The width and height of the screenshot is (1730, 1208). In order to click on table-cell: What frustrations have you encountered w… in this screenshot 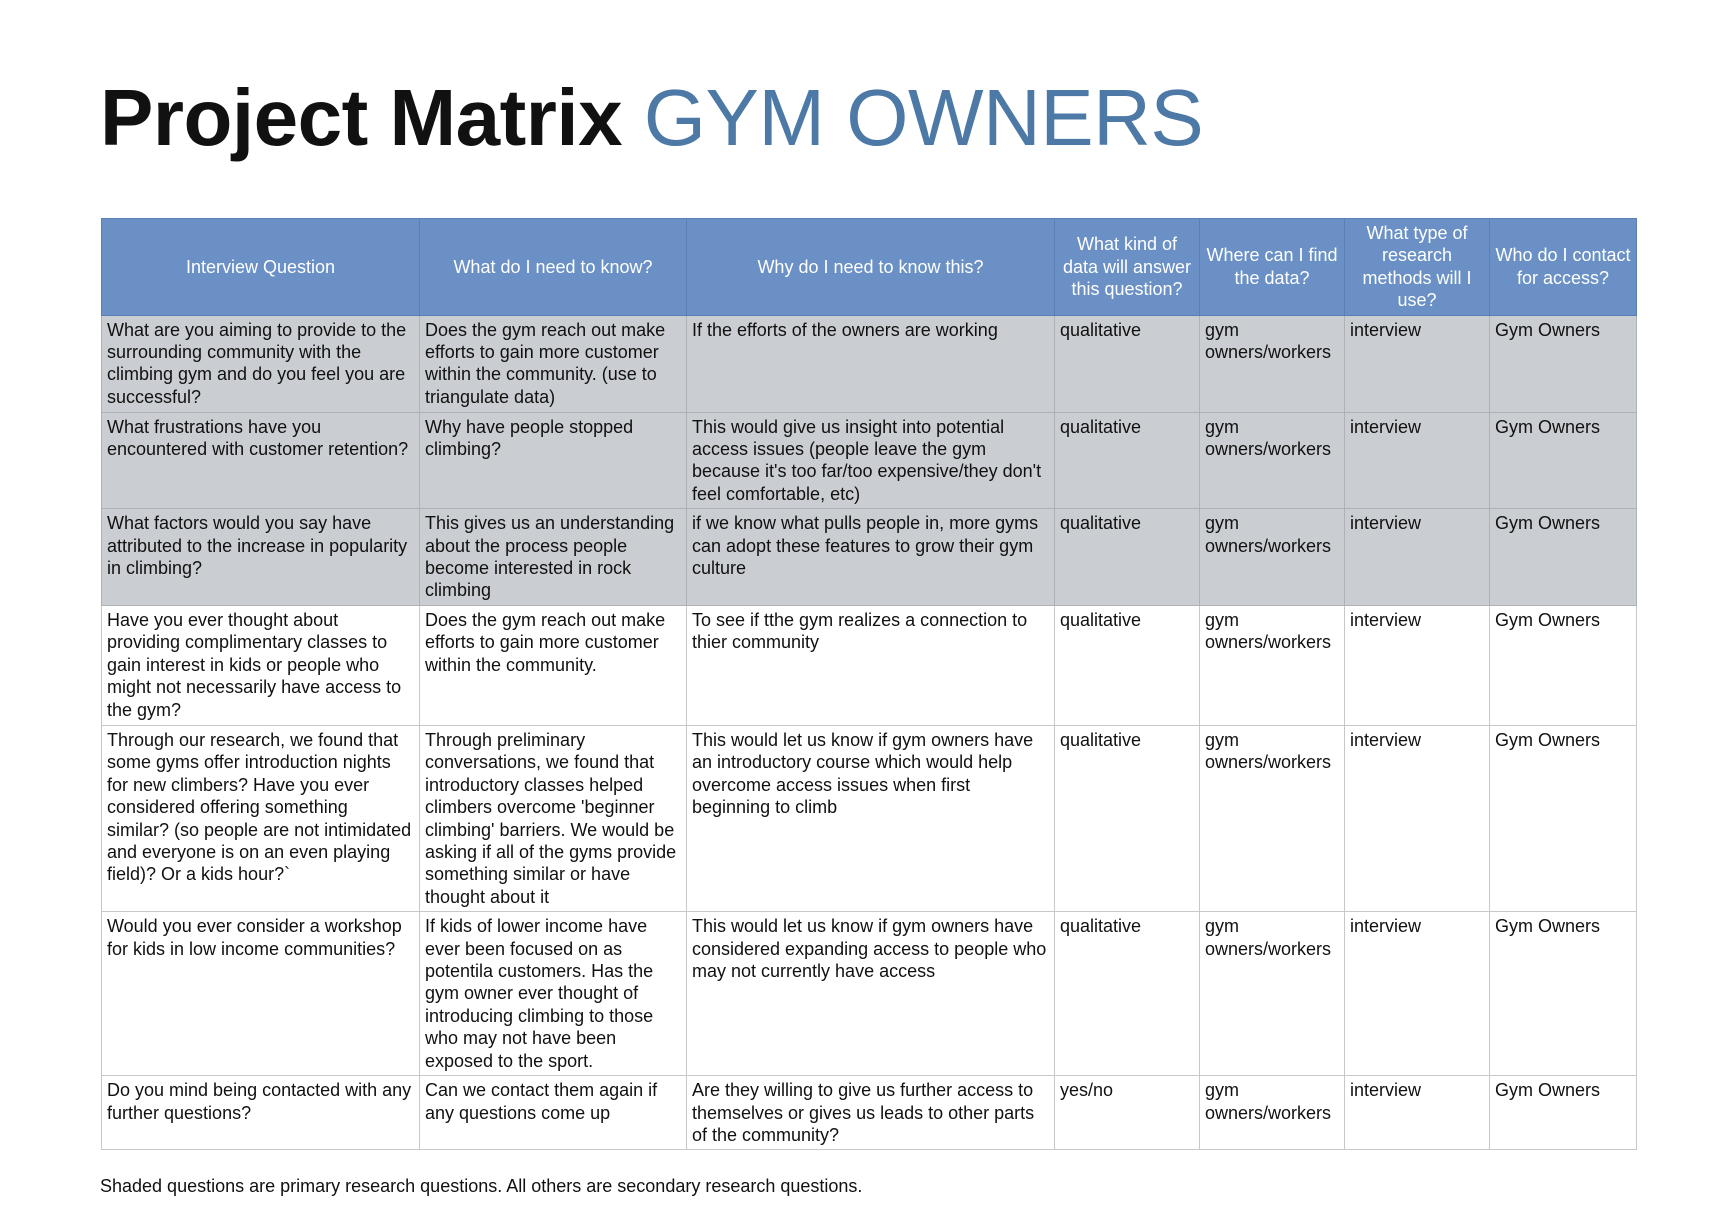, I will do `click(260, 460)`.